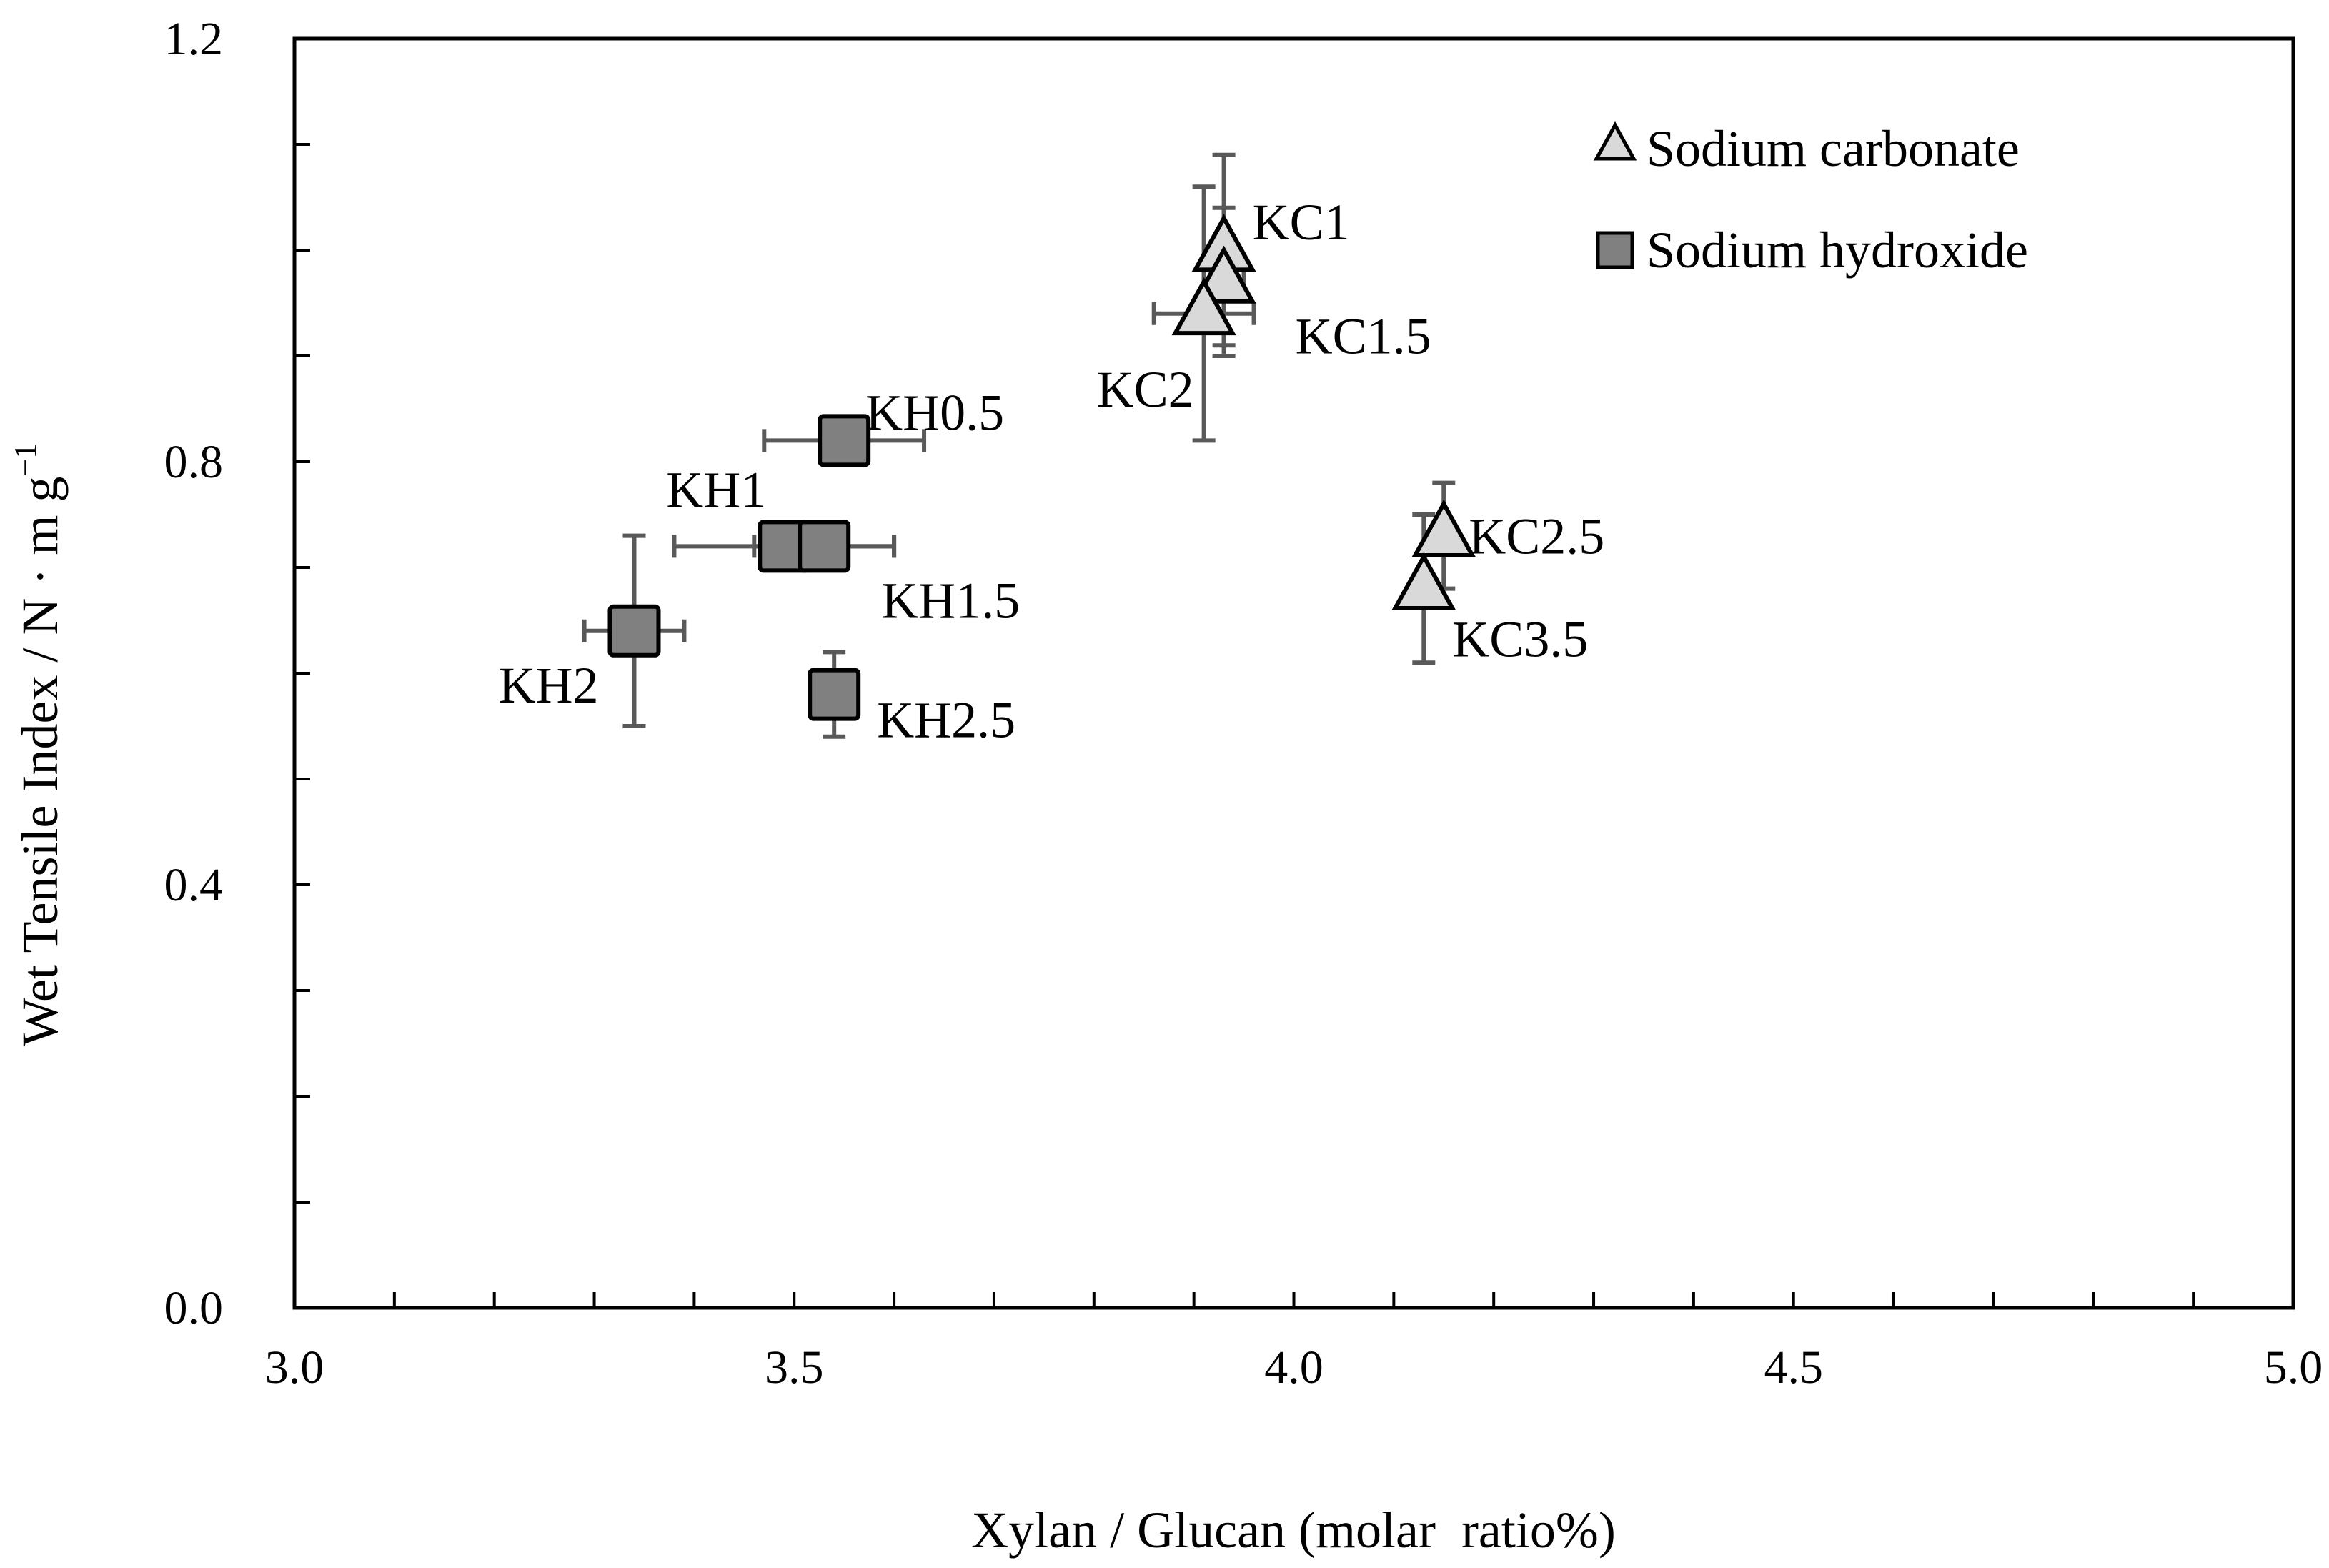  Describe the element at coordinates (194, 1308) in the screenshot. I see `y-tick-label-0-0: 0.0` at that location.